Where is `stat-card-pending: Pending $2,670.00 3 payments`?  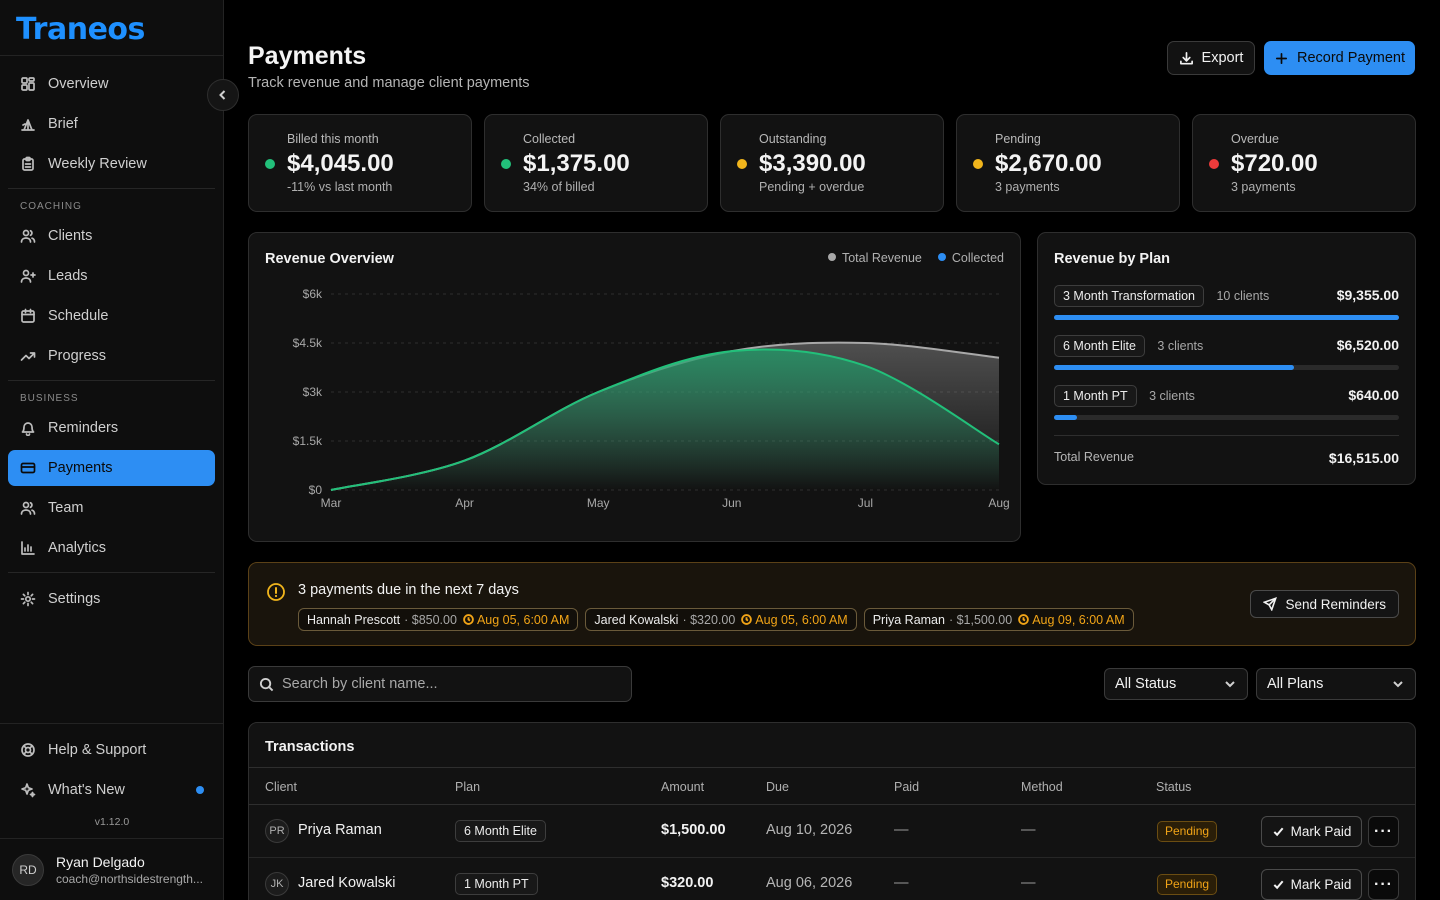
stat-card-pending: Pending $2,670.00 3 payments is located at coordinates (1068, 163).